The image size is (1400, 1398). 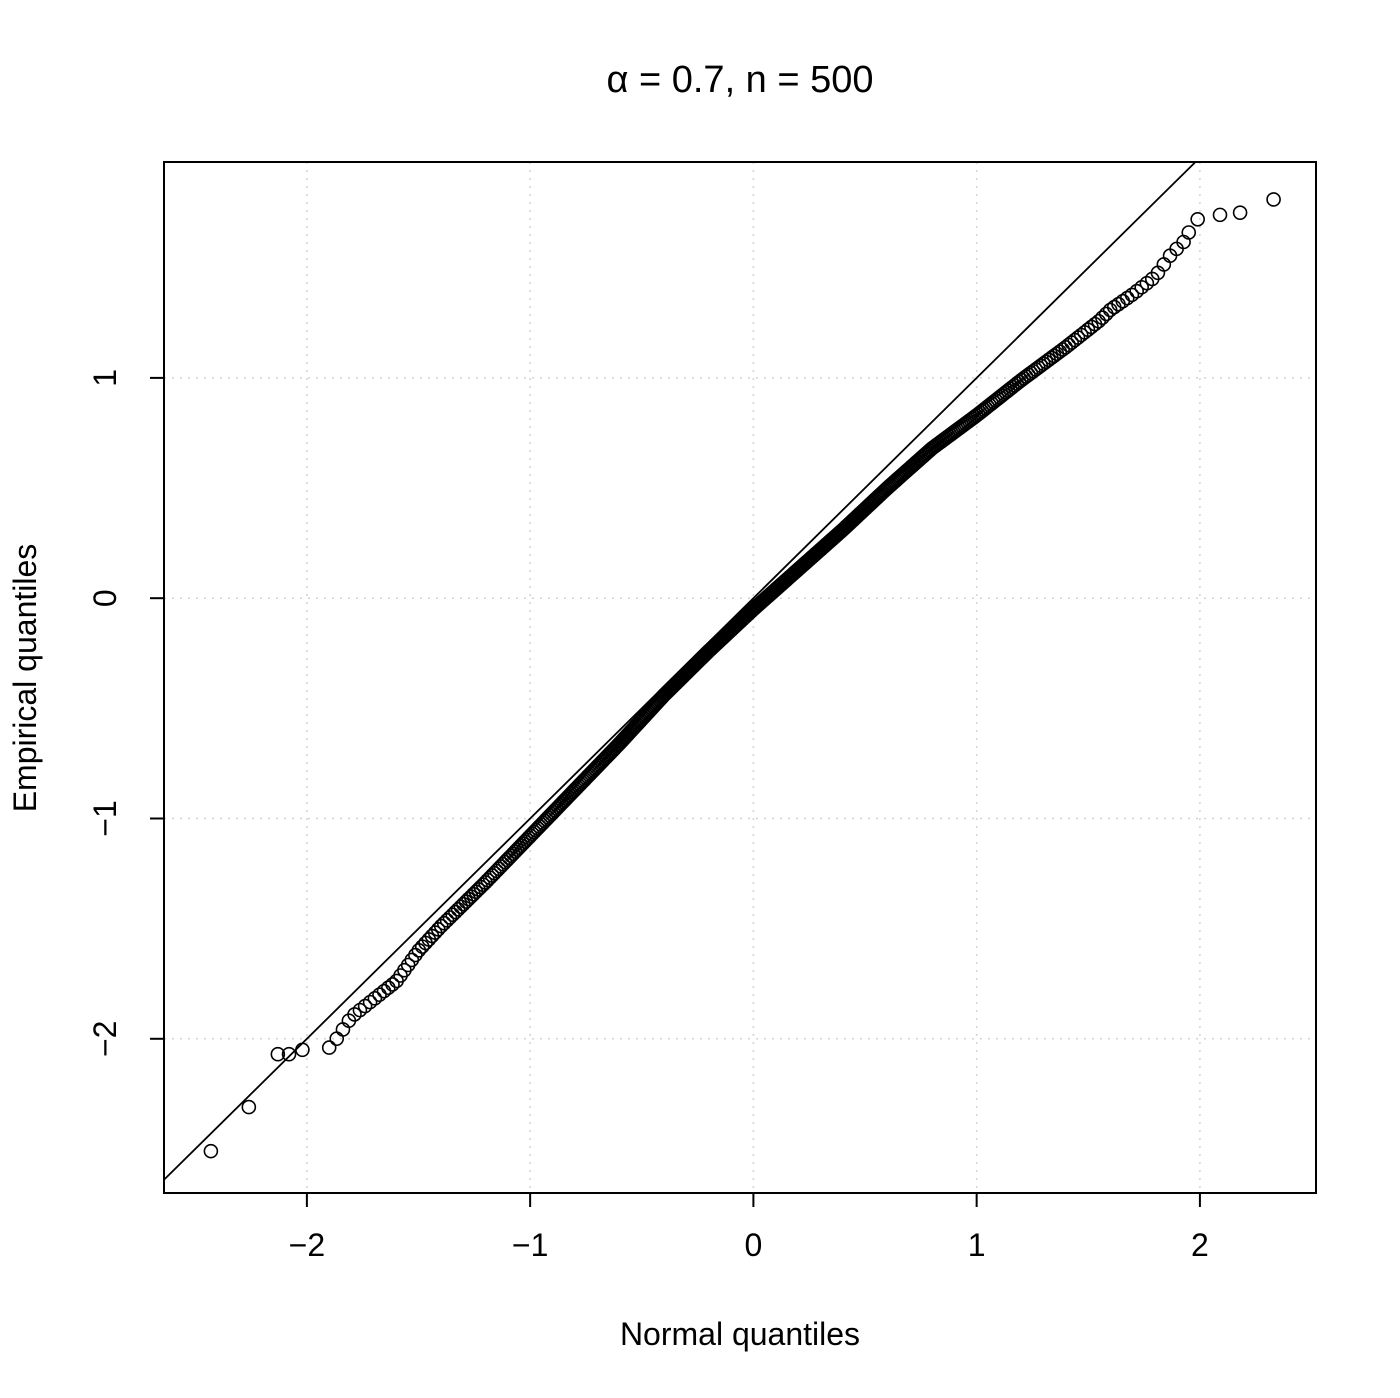 What do you see at coordinates (977, 1245) in the screenshot?
I see `x-tick-label: 1` at bounding box center [977, 1245].